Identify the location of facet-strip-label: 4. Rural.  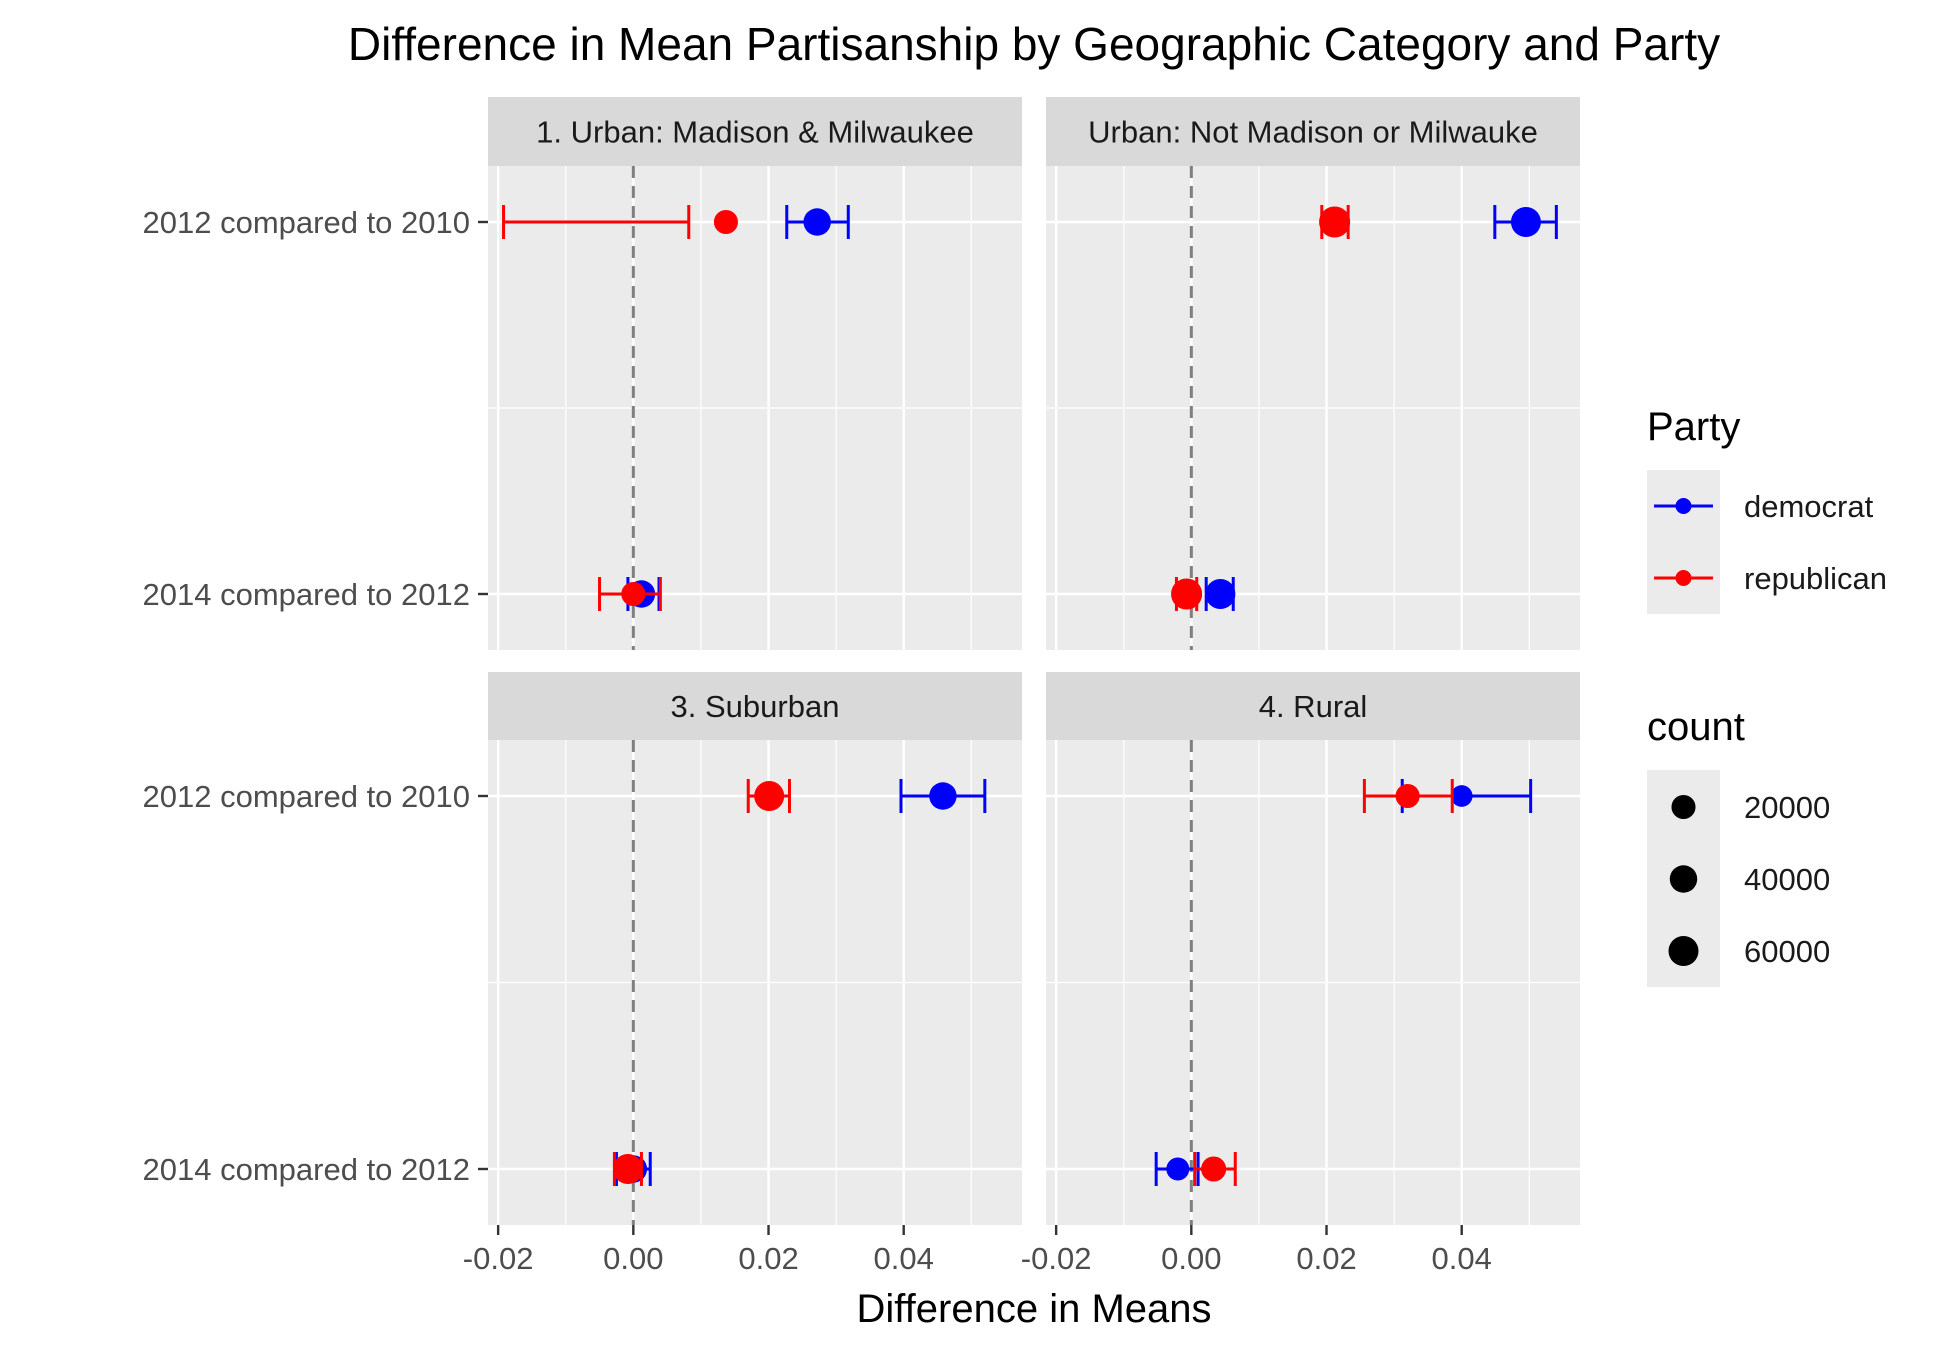
(1313, 706).